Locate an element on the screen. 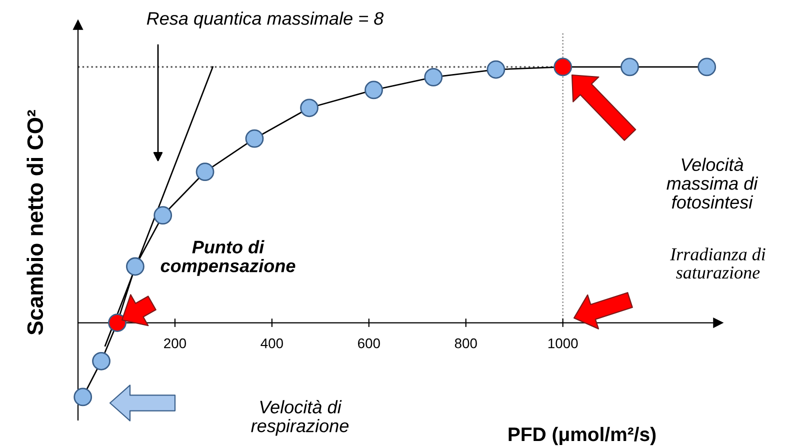 This screenshot has height=448, width=793. x-tick-label: 800 is located at coordinates (465, 343).